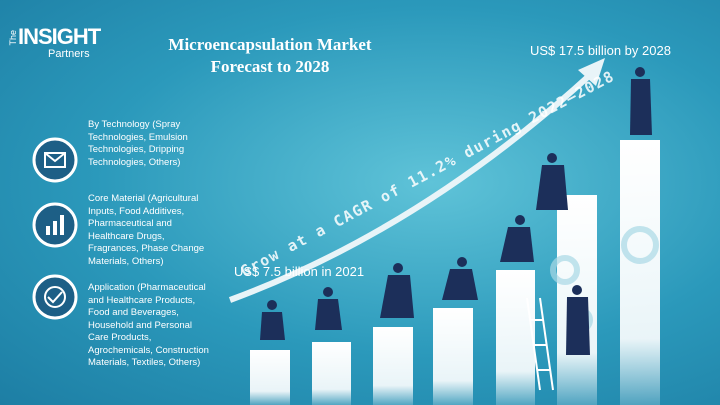 This screenshot has width=720, height=405. Describe the element at coordinates (270, 44) in the screenshot. I see `title-line: Microencapsulation Market` at that location.